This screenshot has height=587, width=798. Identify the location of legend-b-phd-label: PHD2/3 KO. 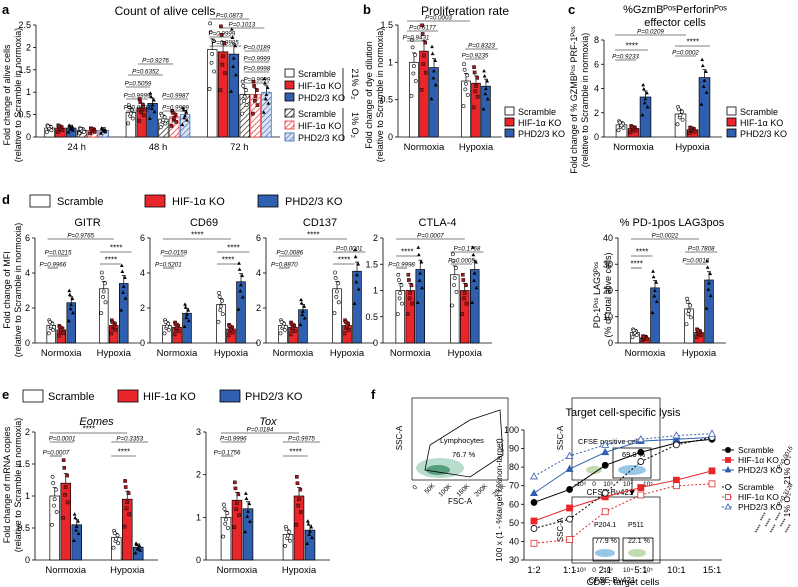
(541, 134).